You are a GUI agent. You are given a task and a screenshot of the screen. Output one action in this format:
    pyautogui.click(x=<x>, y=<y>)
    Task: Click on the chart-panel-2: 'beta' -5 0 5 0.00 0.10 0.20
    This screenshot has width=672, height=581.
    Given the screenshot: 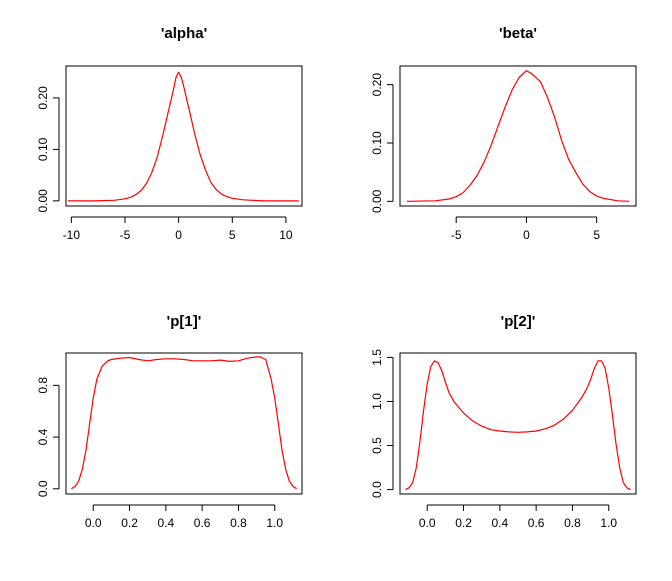 What is the action you would take?
    pyautogui.click(x=503, y=133)
    